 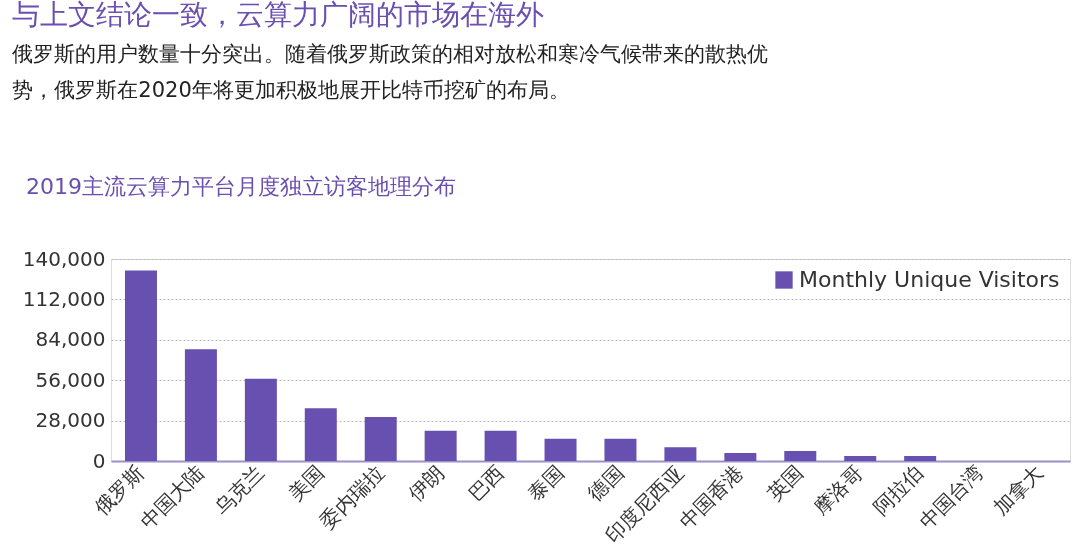 I want to click on y-tick-label: 112,000, so click(x=64, y=298).